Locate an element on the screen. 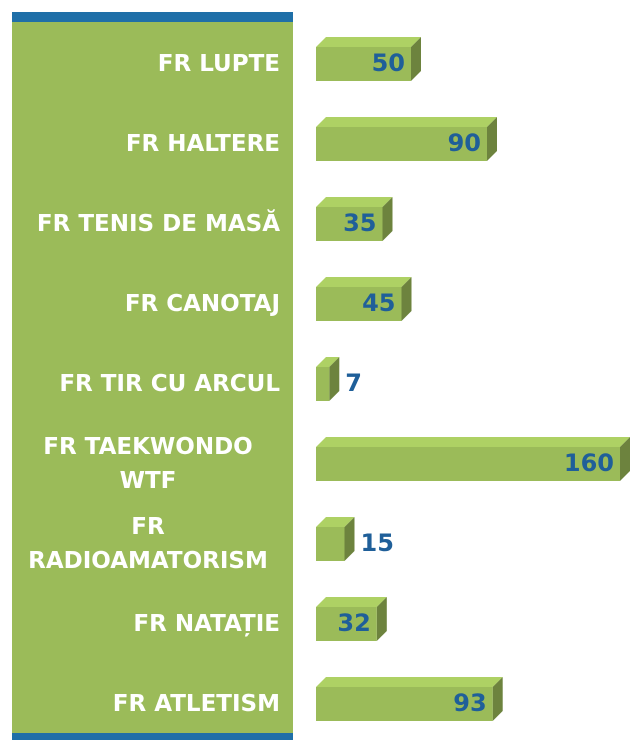 Image resolution: width=635 pixels, height=740 pixels. value-label: 35 is located at coordinates (359, 223).